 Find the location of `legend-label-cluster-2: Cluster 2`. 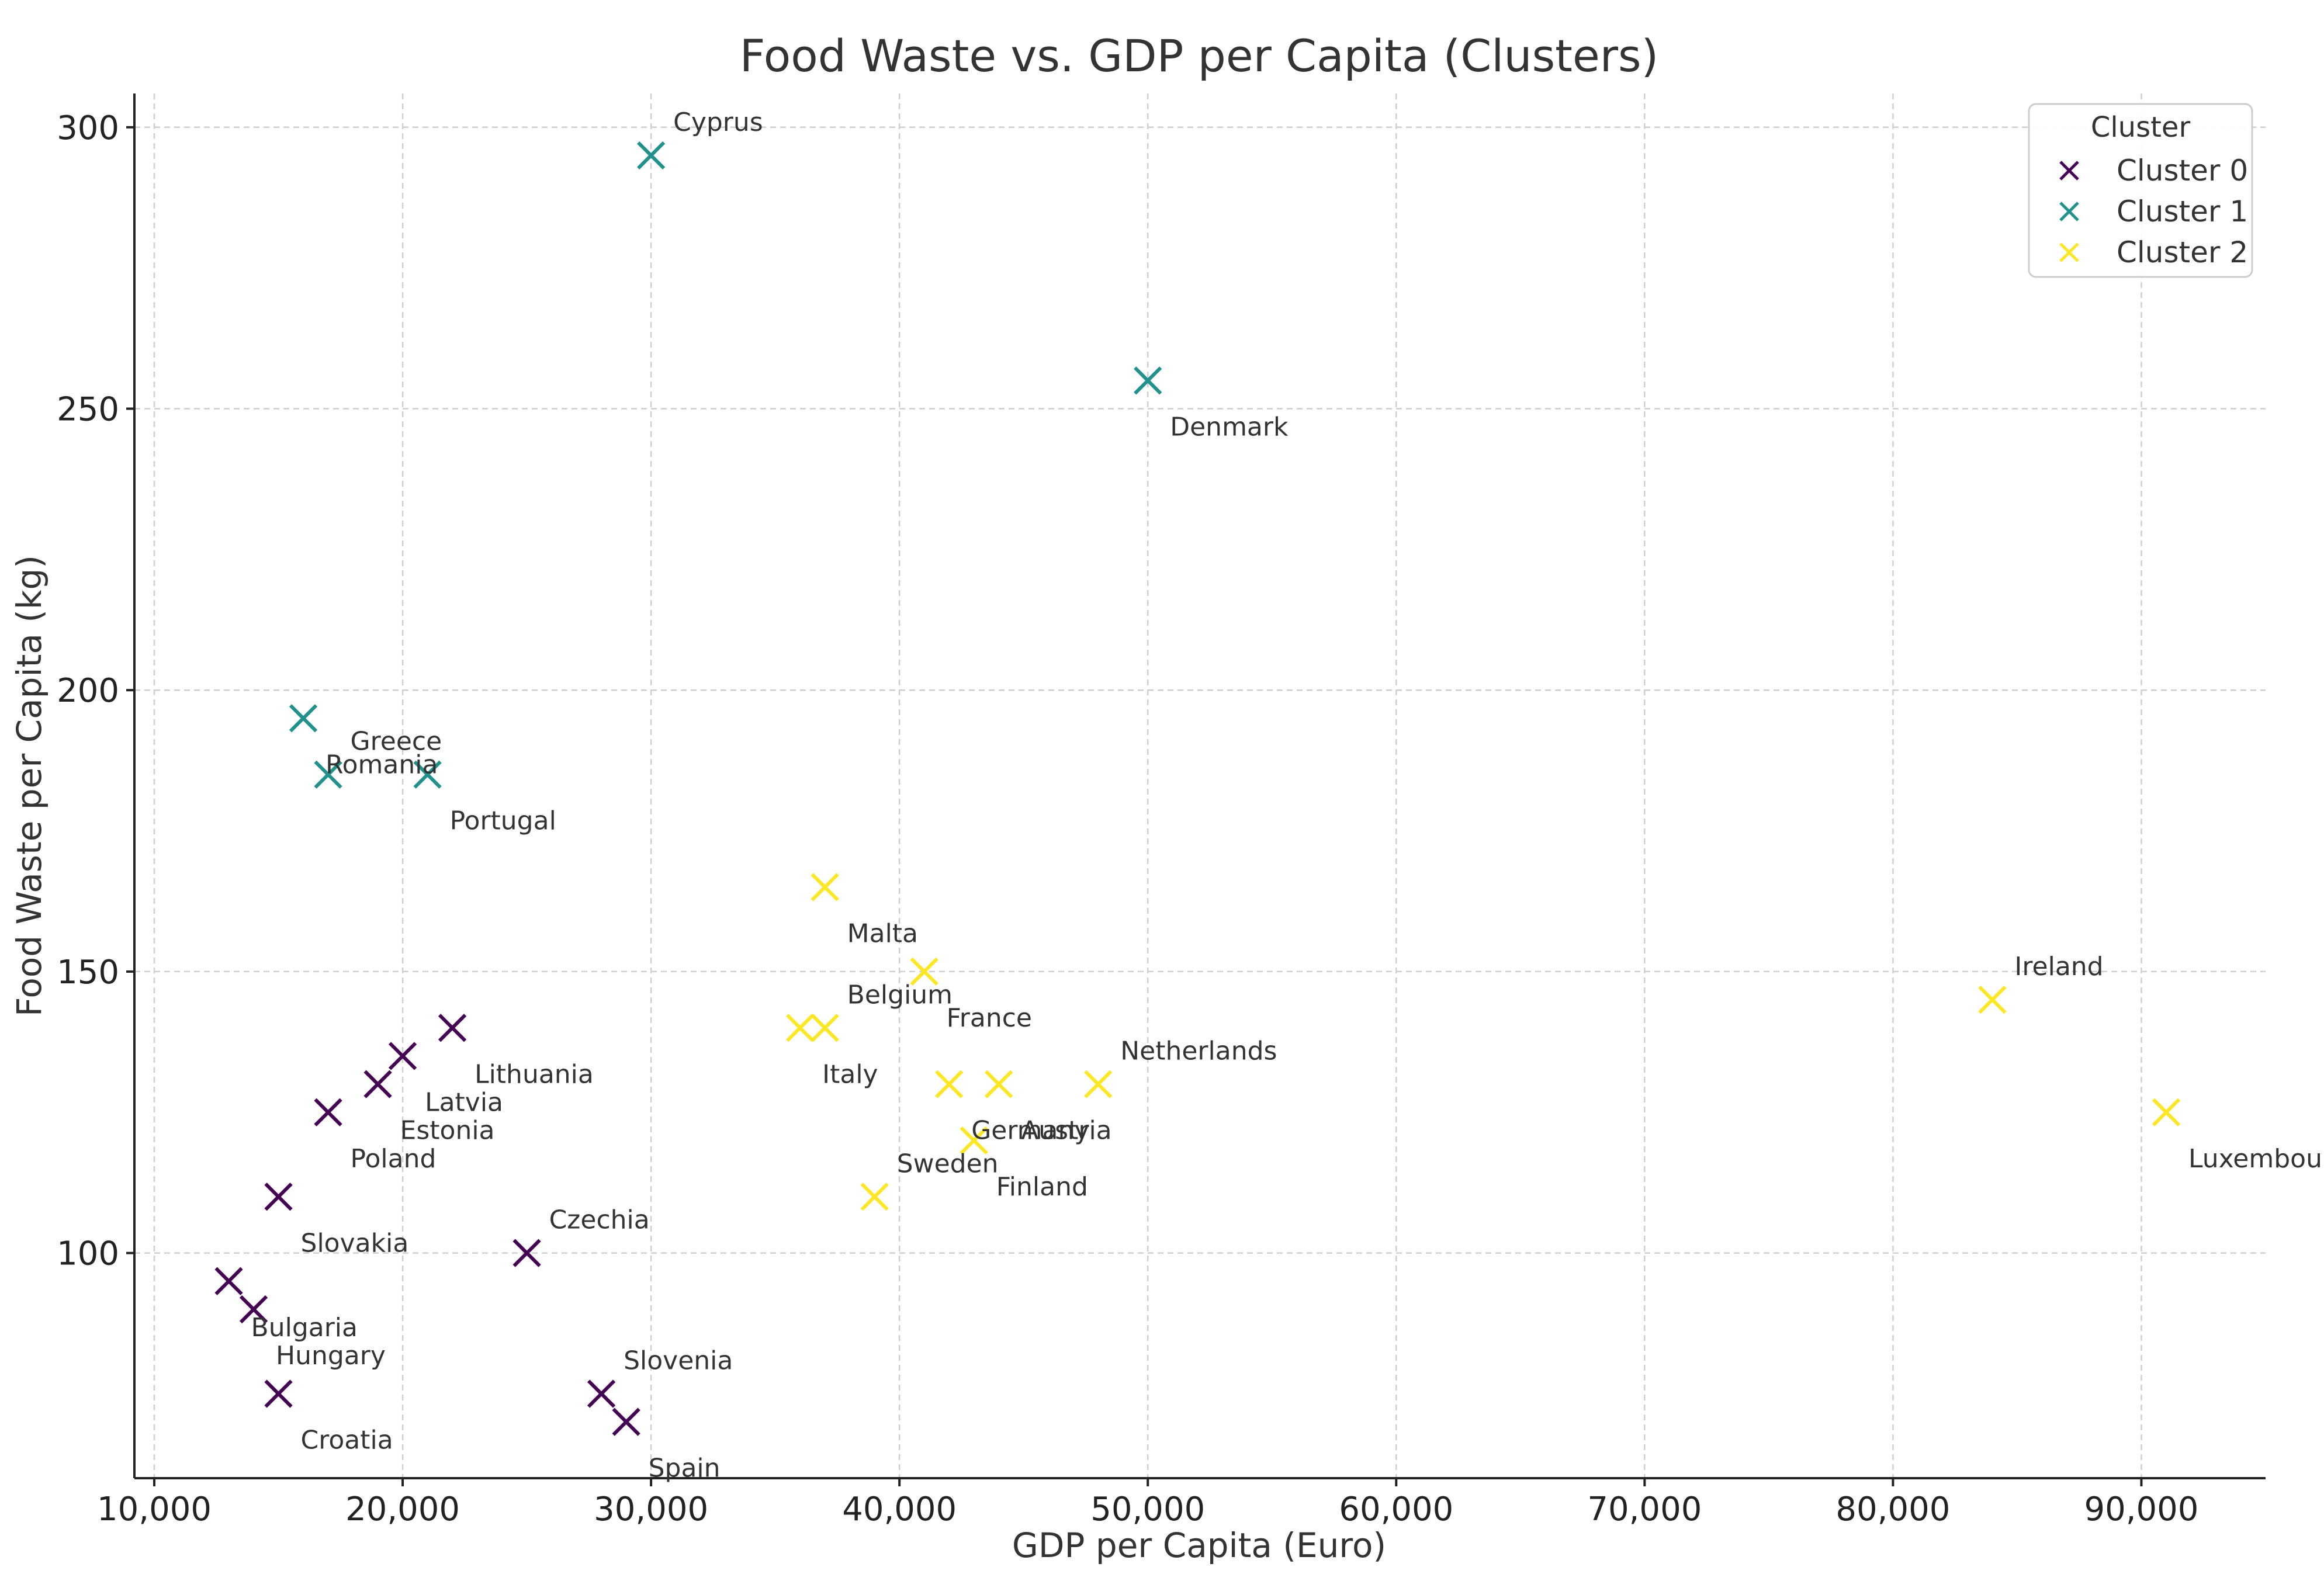

legend-label-cluster-2: Cluster 2 is located at coordinates (2182, 252).